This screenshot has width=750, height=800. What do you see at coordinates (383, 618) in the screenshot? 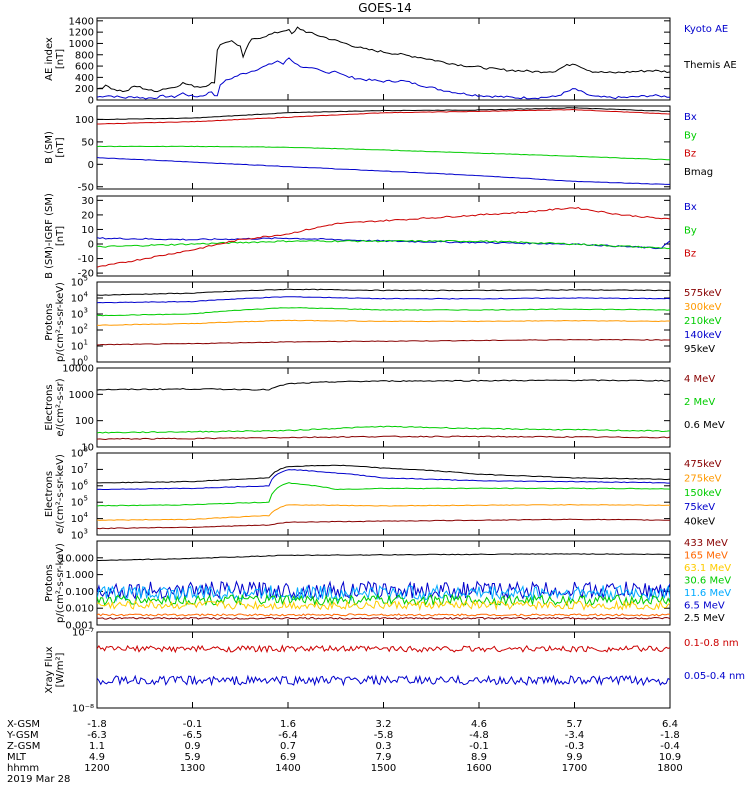
I see `series-433-mev` at bounding box center [383, 618].